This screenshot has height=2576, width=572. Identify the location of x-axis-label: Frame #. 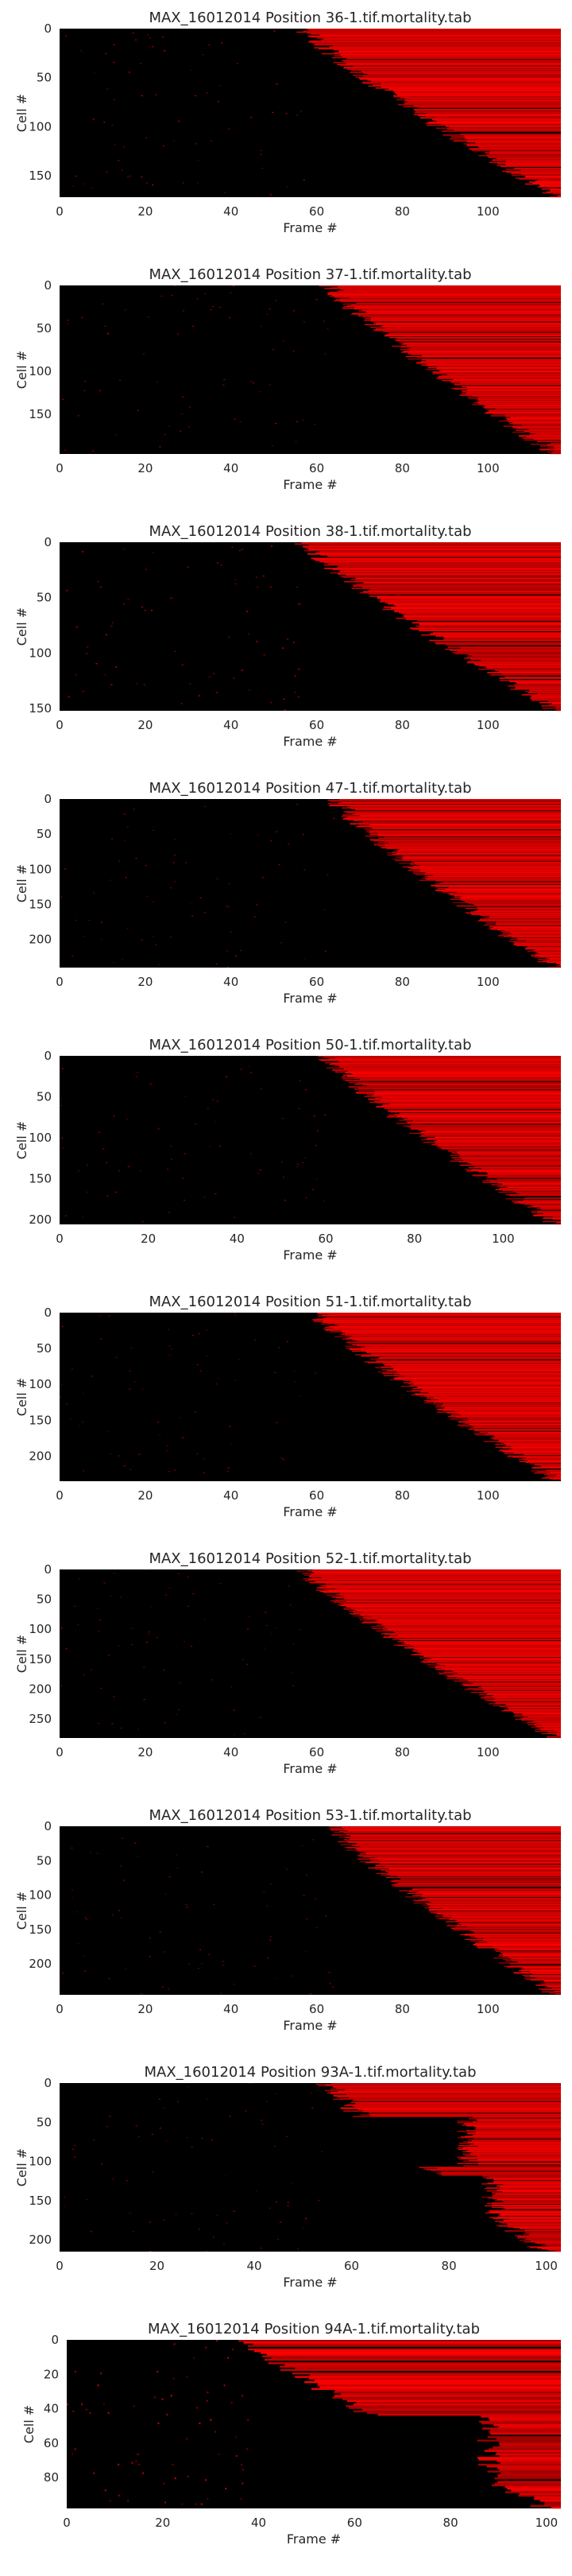
(314, 2539).